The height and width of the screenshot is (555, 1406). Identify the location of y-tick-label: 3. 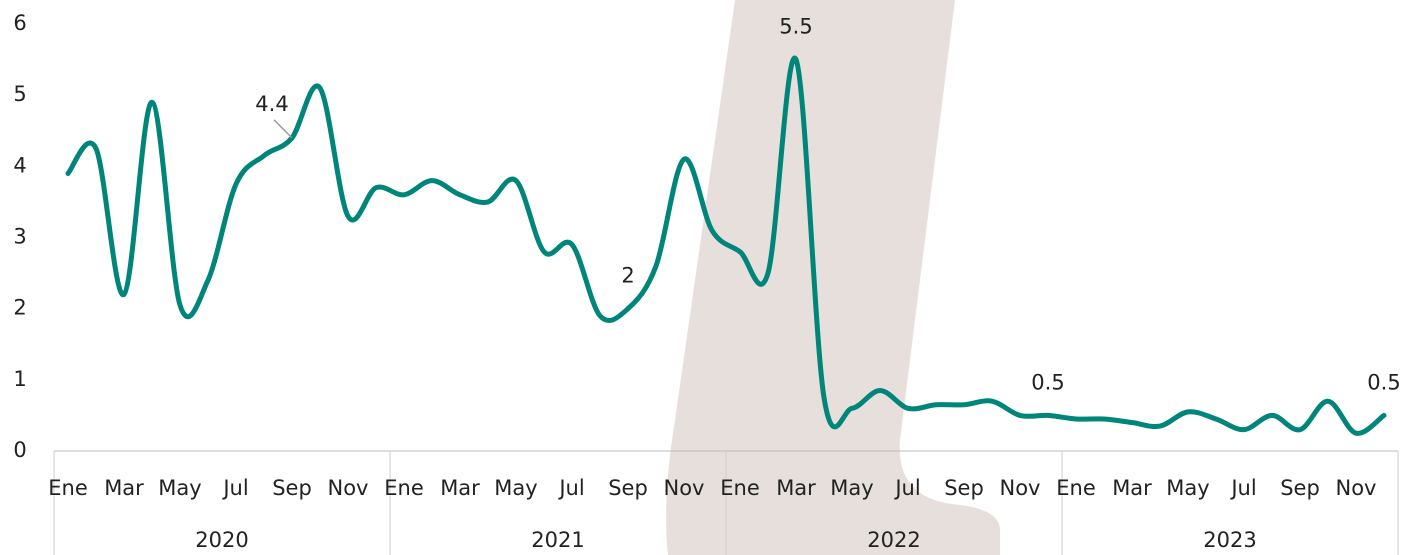
(19, 237).